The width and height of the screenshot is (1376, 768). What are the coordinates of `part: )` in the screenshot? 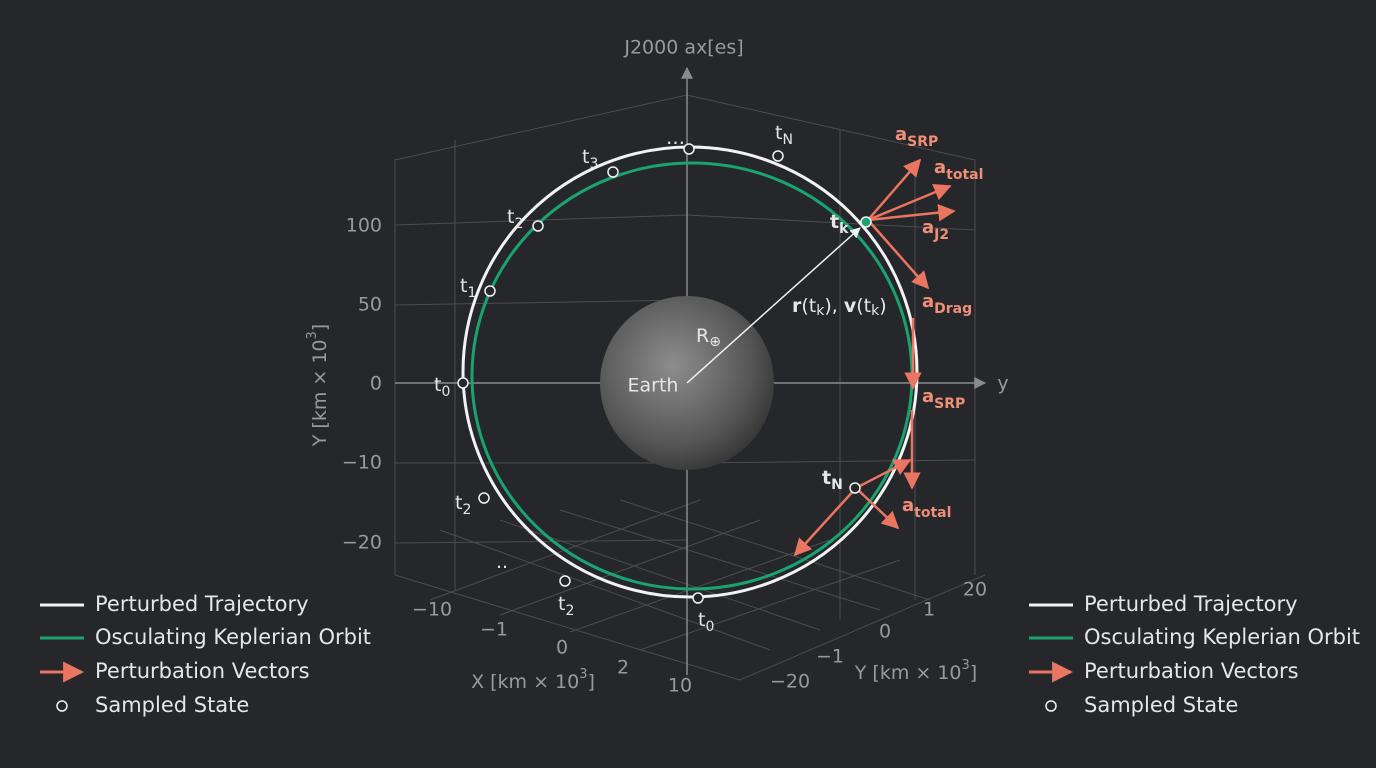 It's located at (882, 306).